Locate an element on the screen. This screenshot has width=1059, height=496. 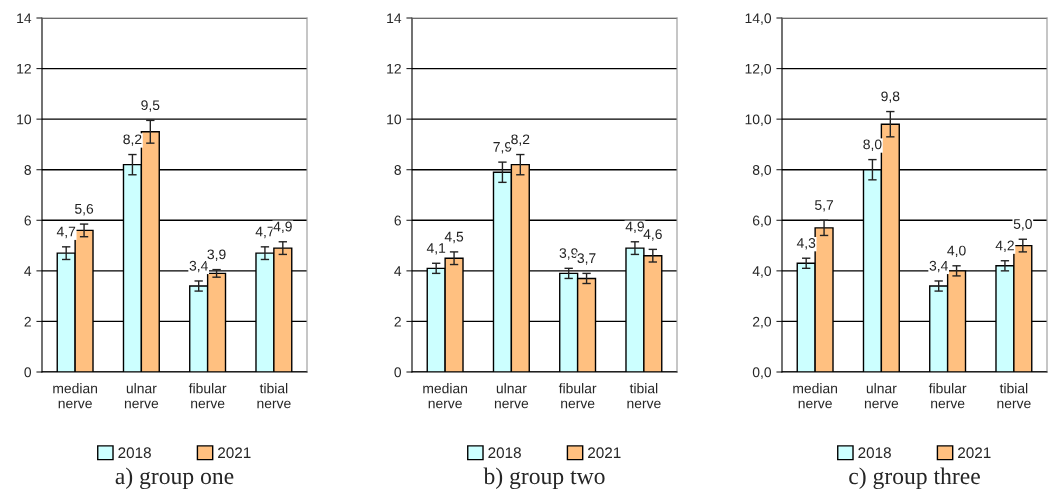
data-label: 4,5 is located at coordinates (454, 237).